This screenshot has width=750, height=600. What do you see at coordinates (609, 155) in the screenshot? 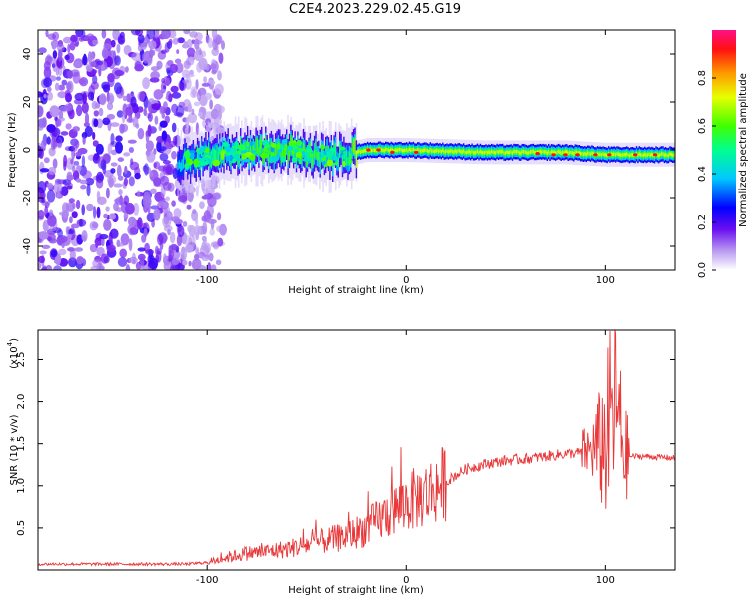
I see `signal-peak` at bounding box center [609, 155].